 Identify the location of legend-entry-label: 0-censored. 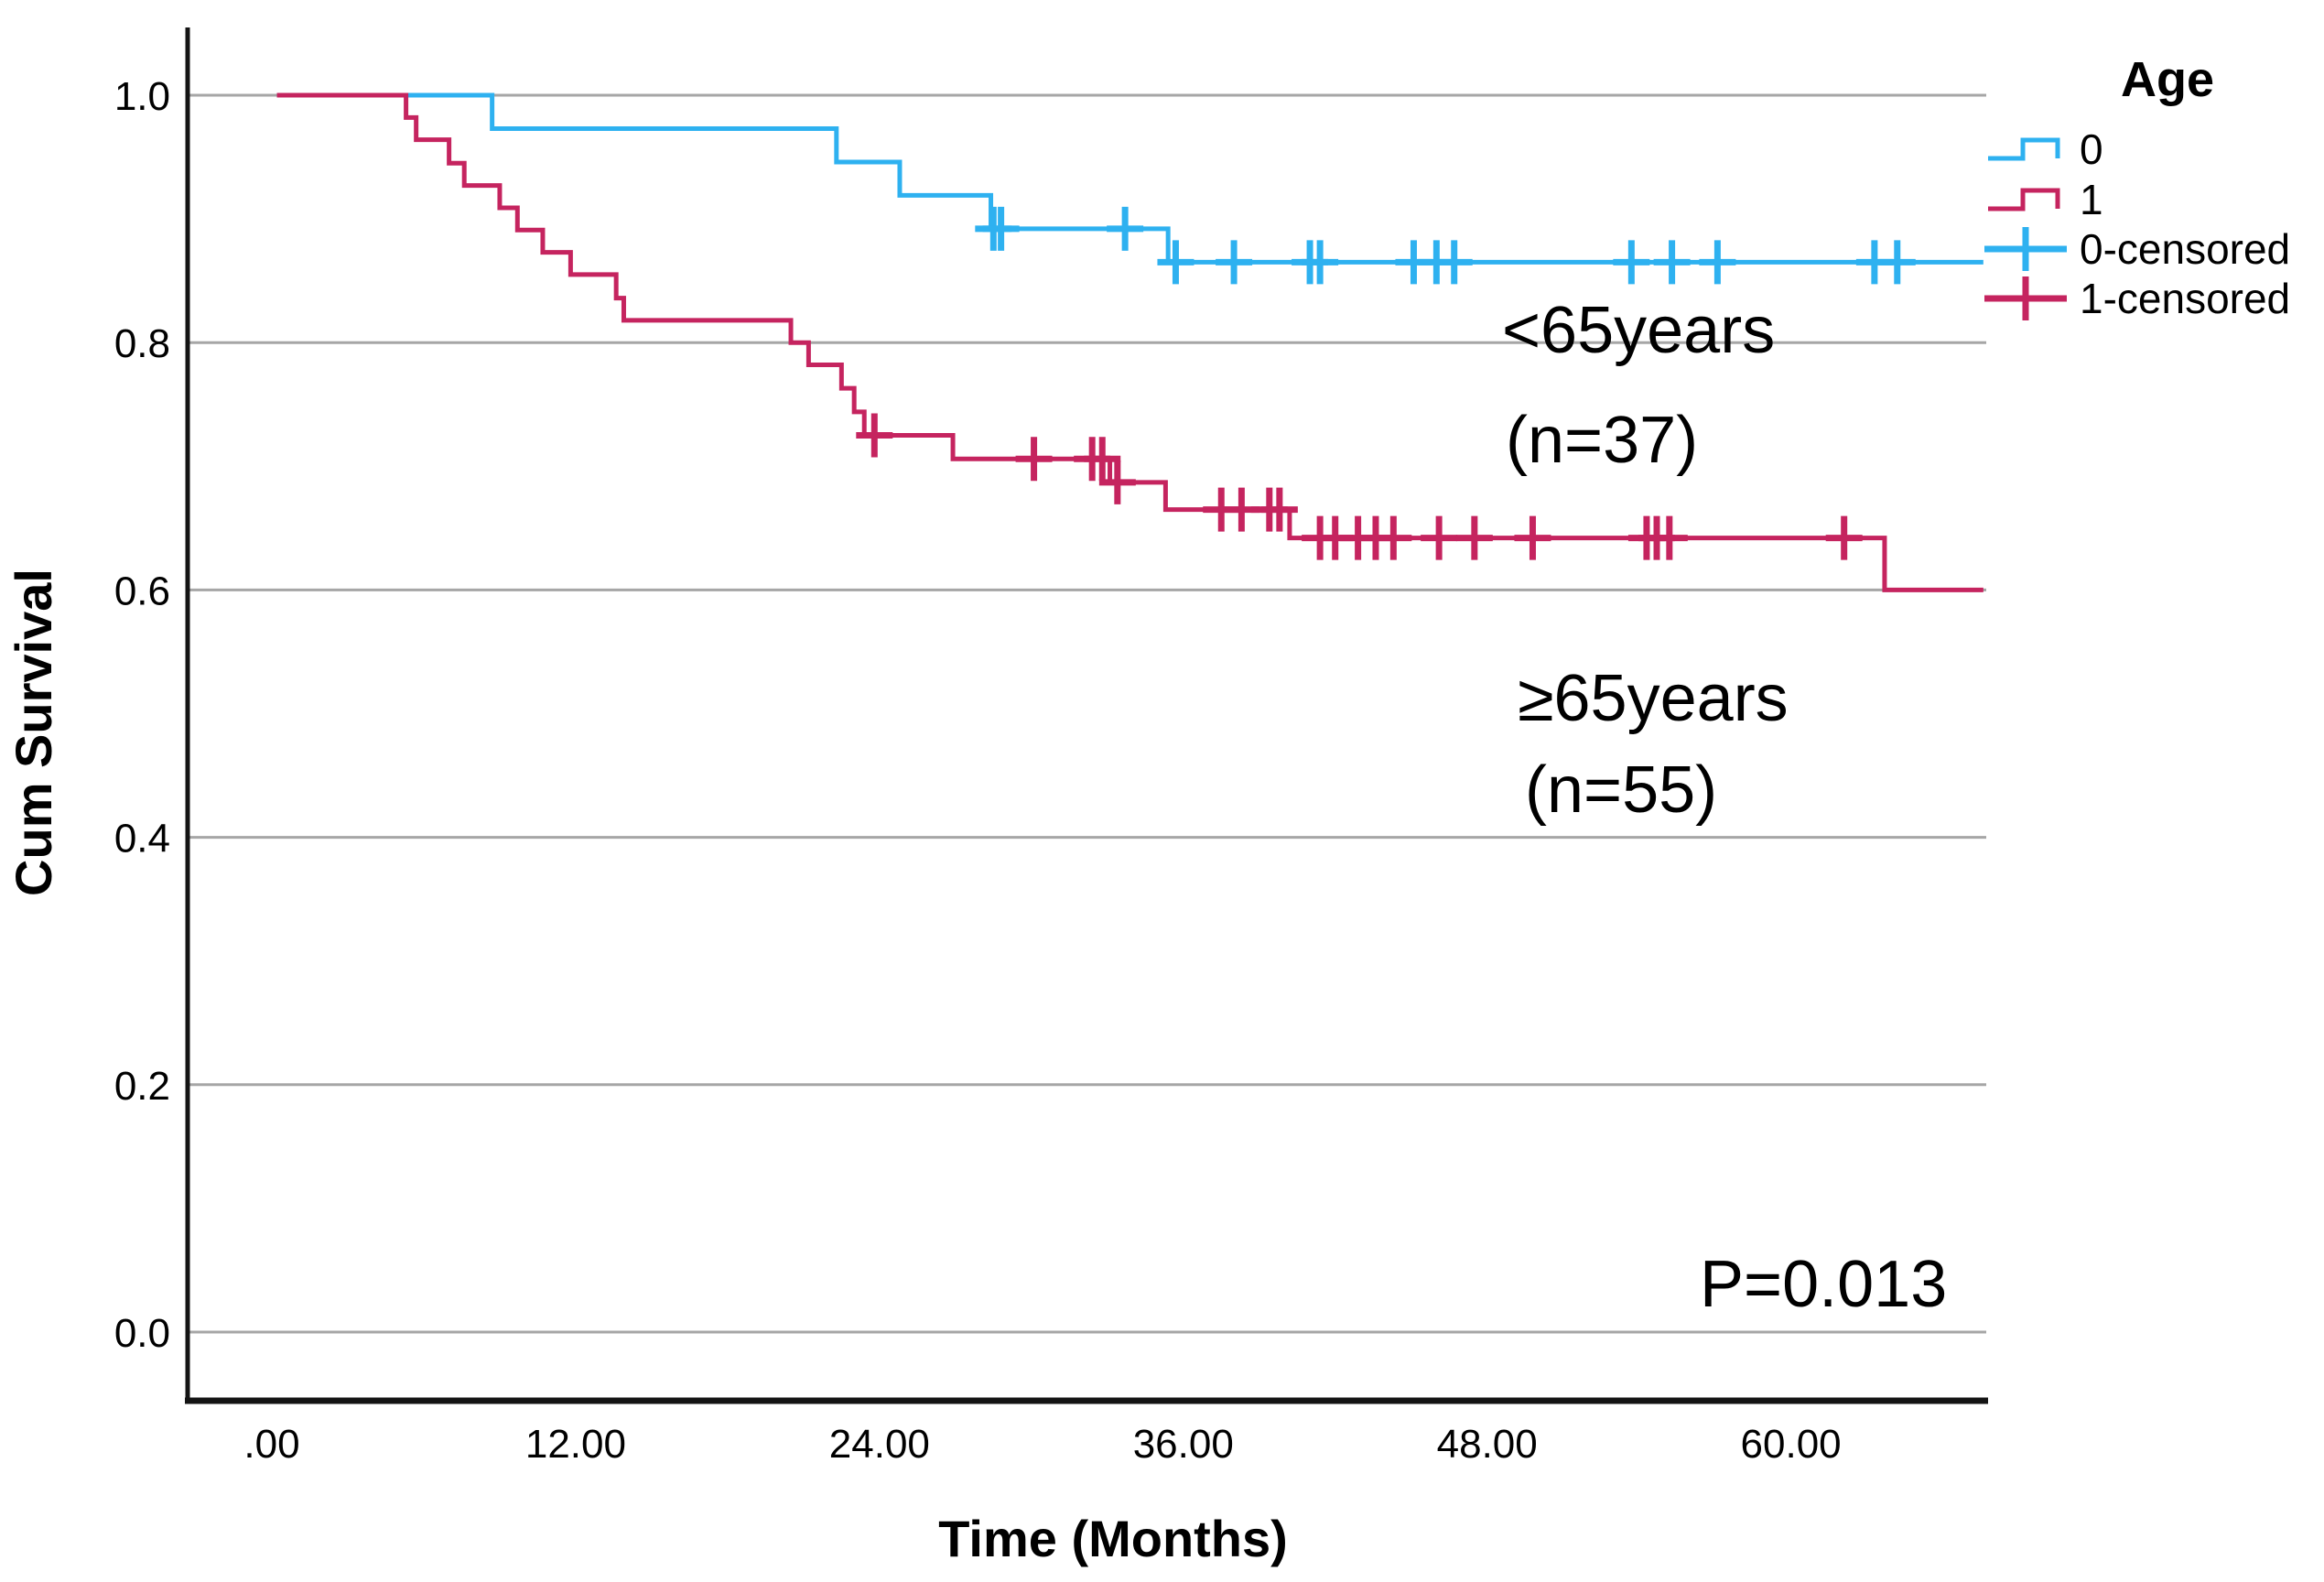
(2185, 249).